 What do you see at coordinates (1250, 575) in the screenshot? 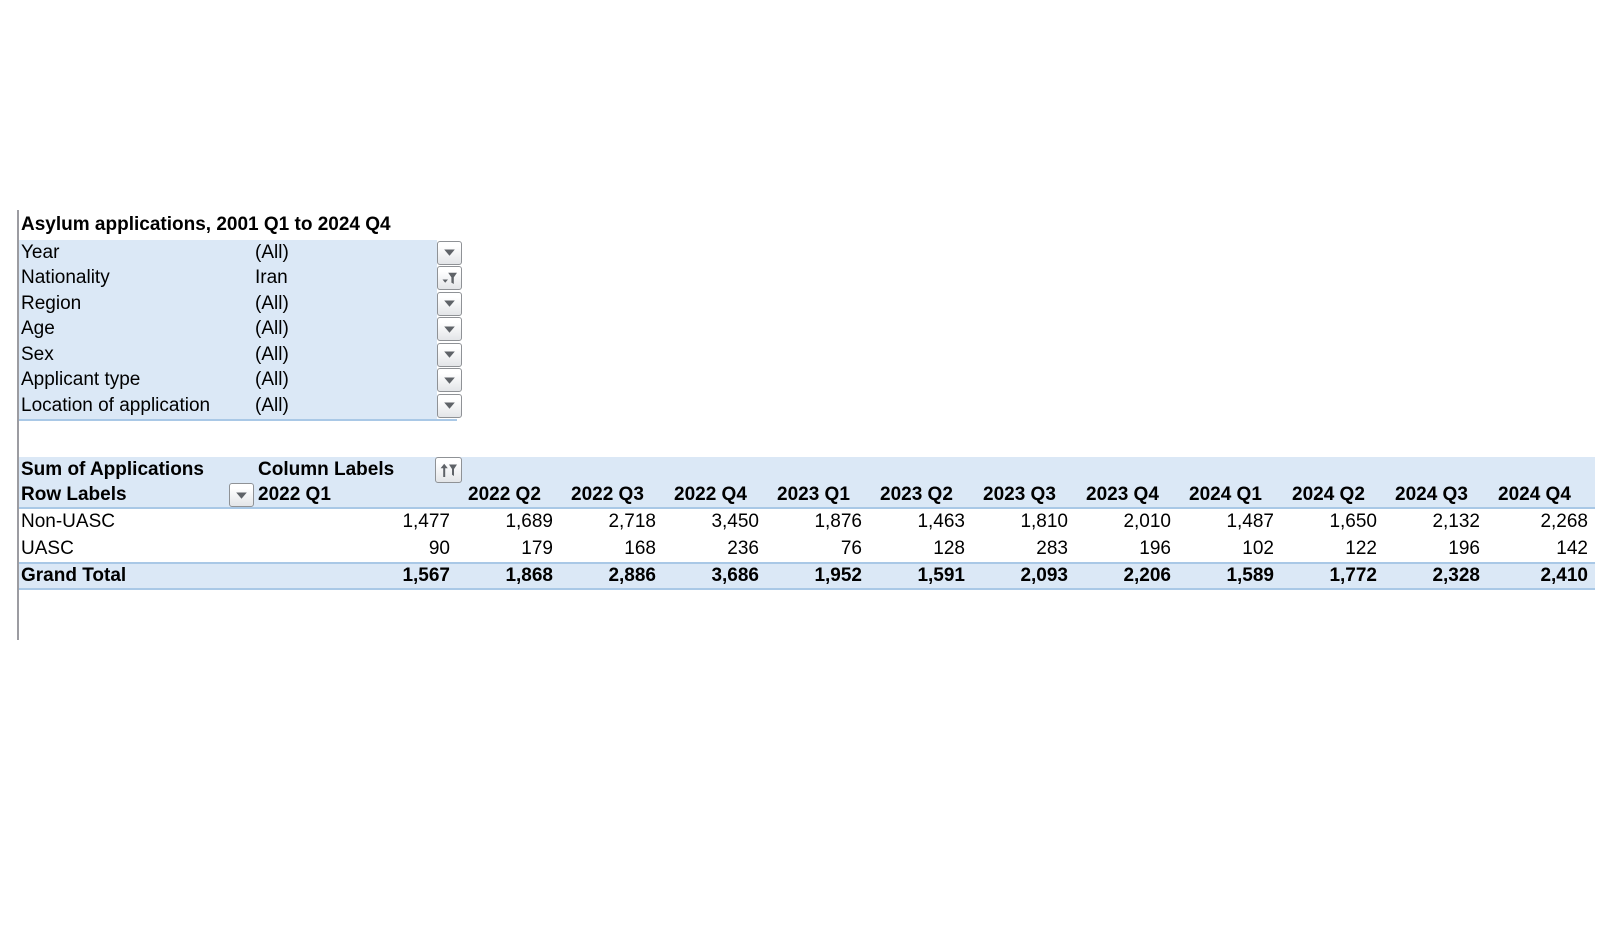
I see `pivot-value-cell: 1,589` at bounding box center [1250, 575].